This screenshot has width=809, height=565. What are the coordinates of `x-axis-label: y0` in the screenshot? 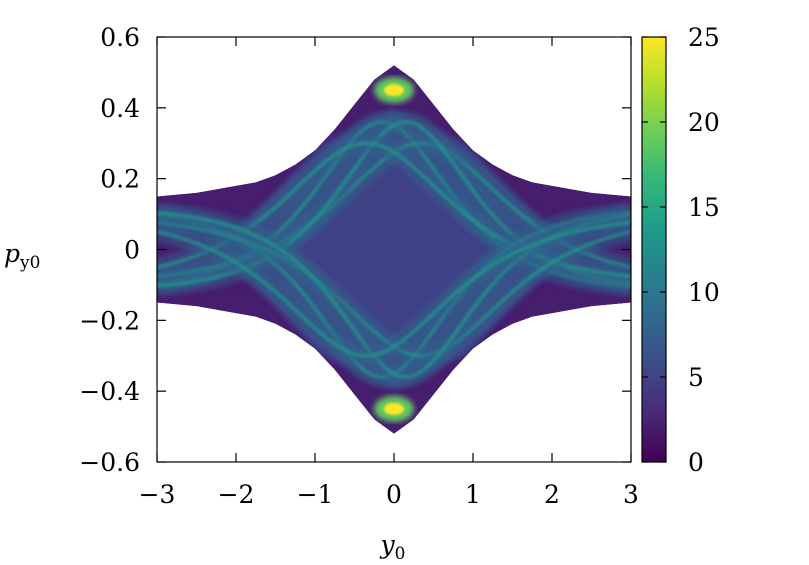 It's located at (393, 547).